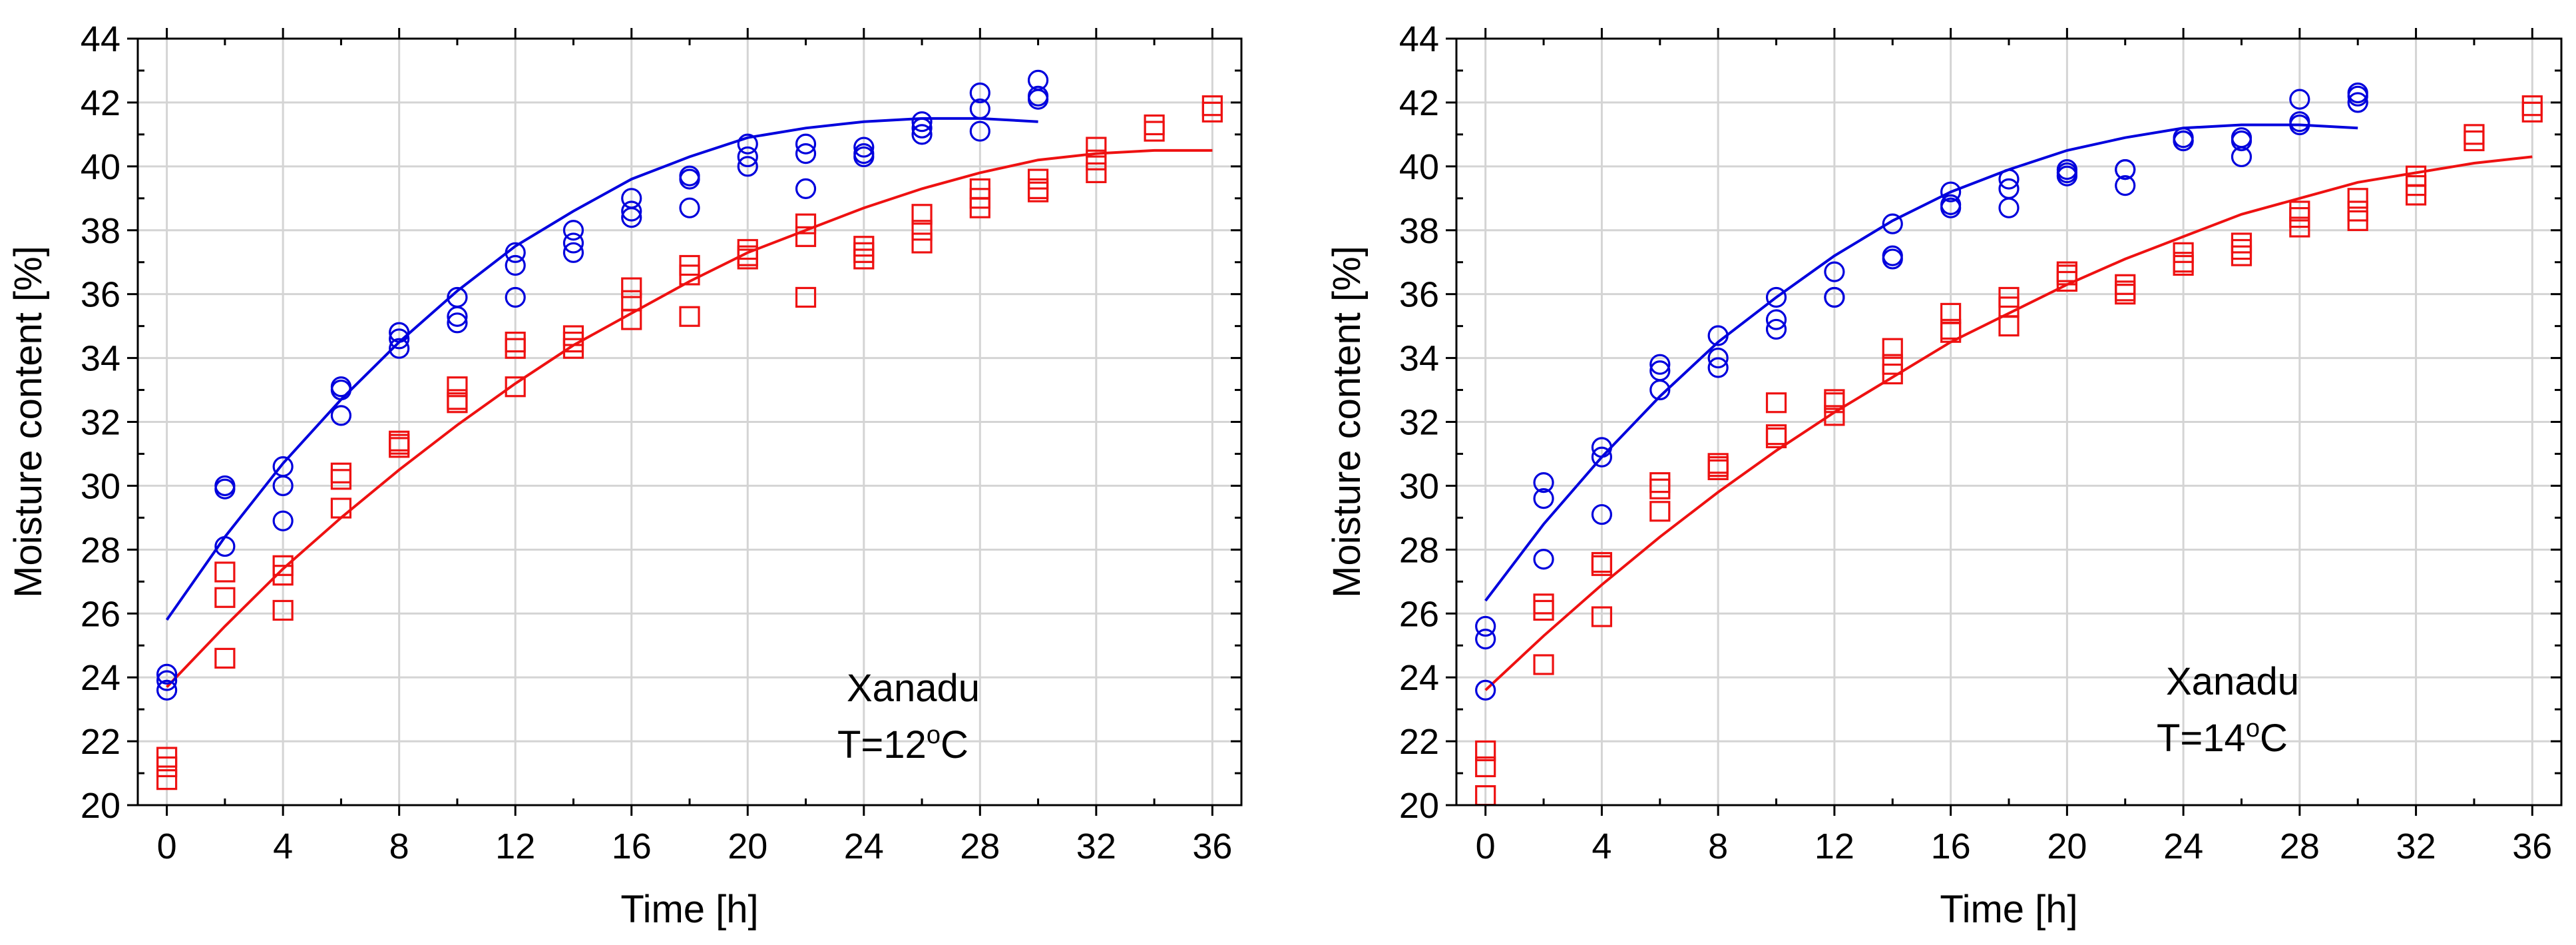 This screenshot has width=2576, height=945. What do you see at coordinates (2274, 738) in the screenshot?
I see `annotation-temp-unit: C` at bounding box center [2274, 738].